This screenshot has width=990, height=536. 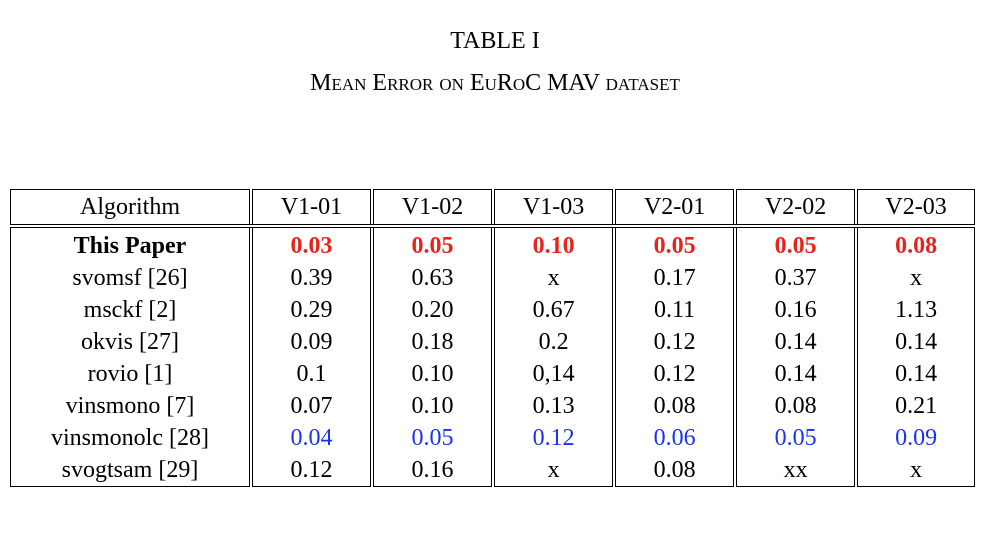 What do you see at coordinates (795, 278) in the screenshot?
I see `value-cell: 0.37` at bounding box center [795, 278].